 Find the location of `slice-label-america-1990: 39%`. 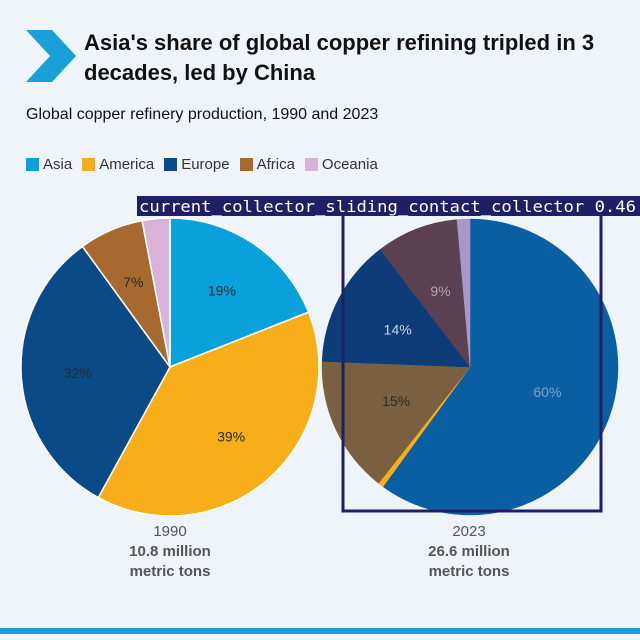

slice-label-america-1990: 39% is located at coordinates (231, 436).